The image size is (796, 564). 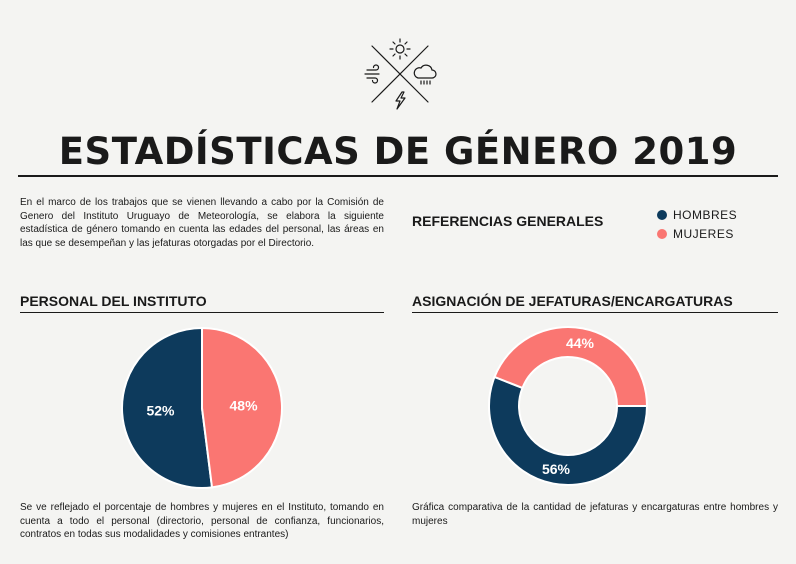 I want to click on wind-icon, so click(x=372, y=74).